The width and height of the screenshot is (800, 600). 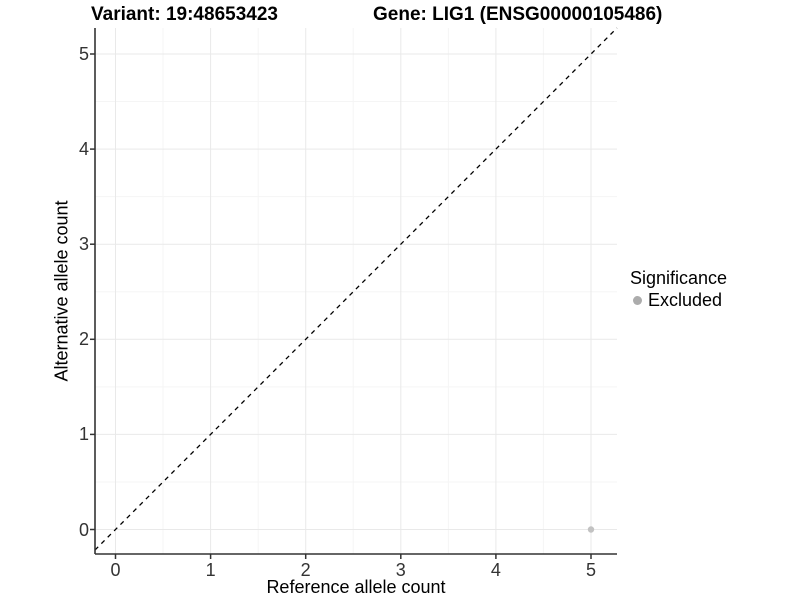 I want to click on x-tick-label: 2, so click(x=305, y=570).